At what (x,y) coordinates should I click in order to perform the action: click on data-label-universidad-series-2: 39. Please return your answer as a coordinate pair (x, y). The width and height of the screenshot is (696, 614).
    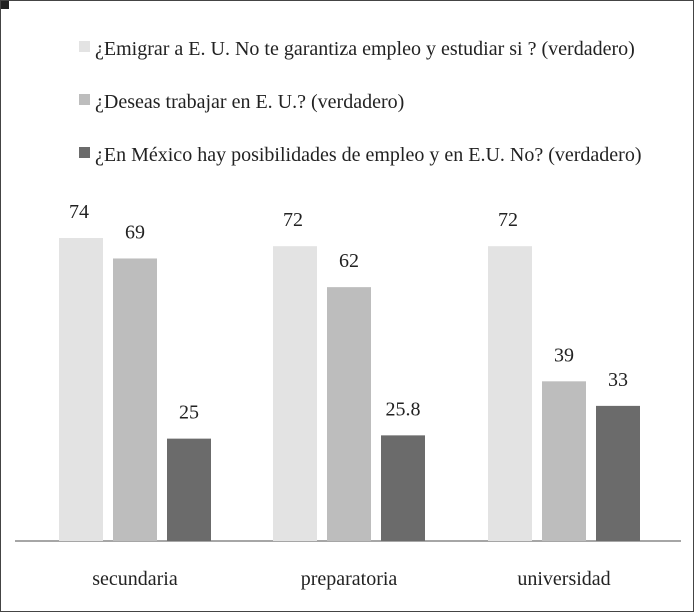
    Looking at the image, I should click on (564, 355).